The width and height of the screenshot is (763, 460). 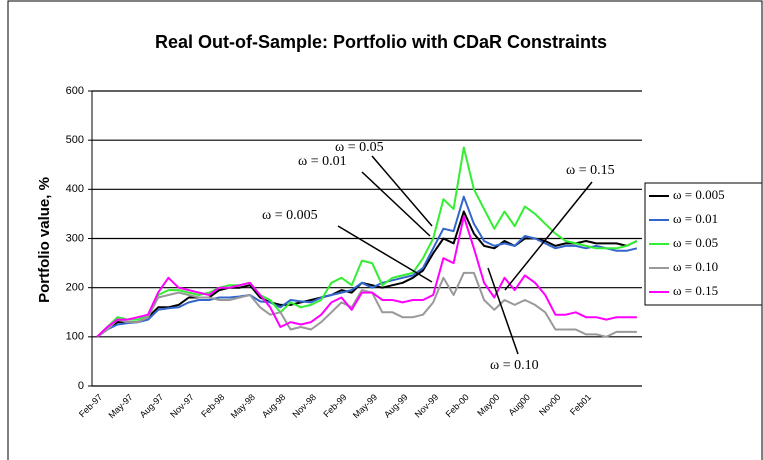 What do you see at coordinates (44, 240) in the screenshot?
I see `y-axis-label: Portfolio value, %` at bounding box center [44, 240].